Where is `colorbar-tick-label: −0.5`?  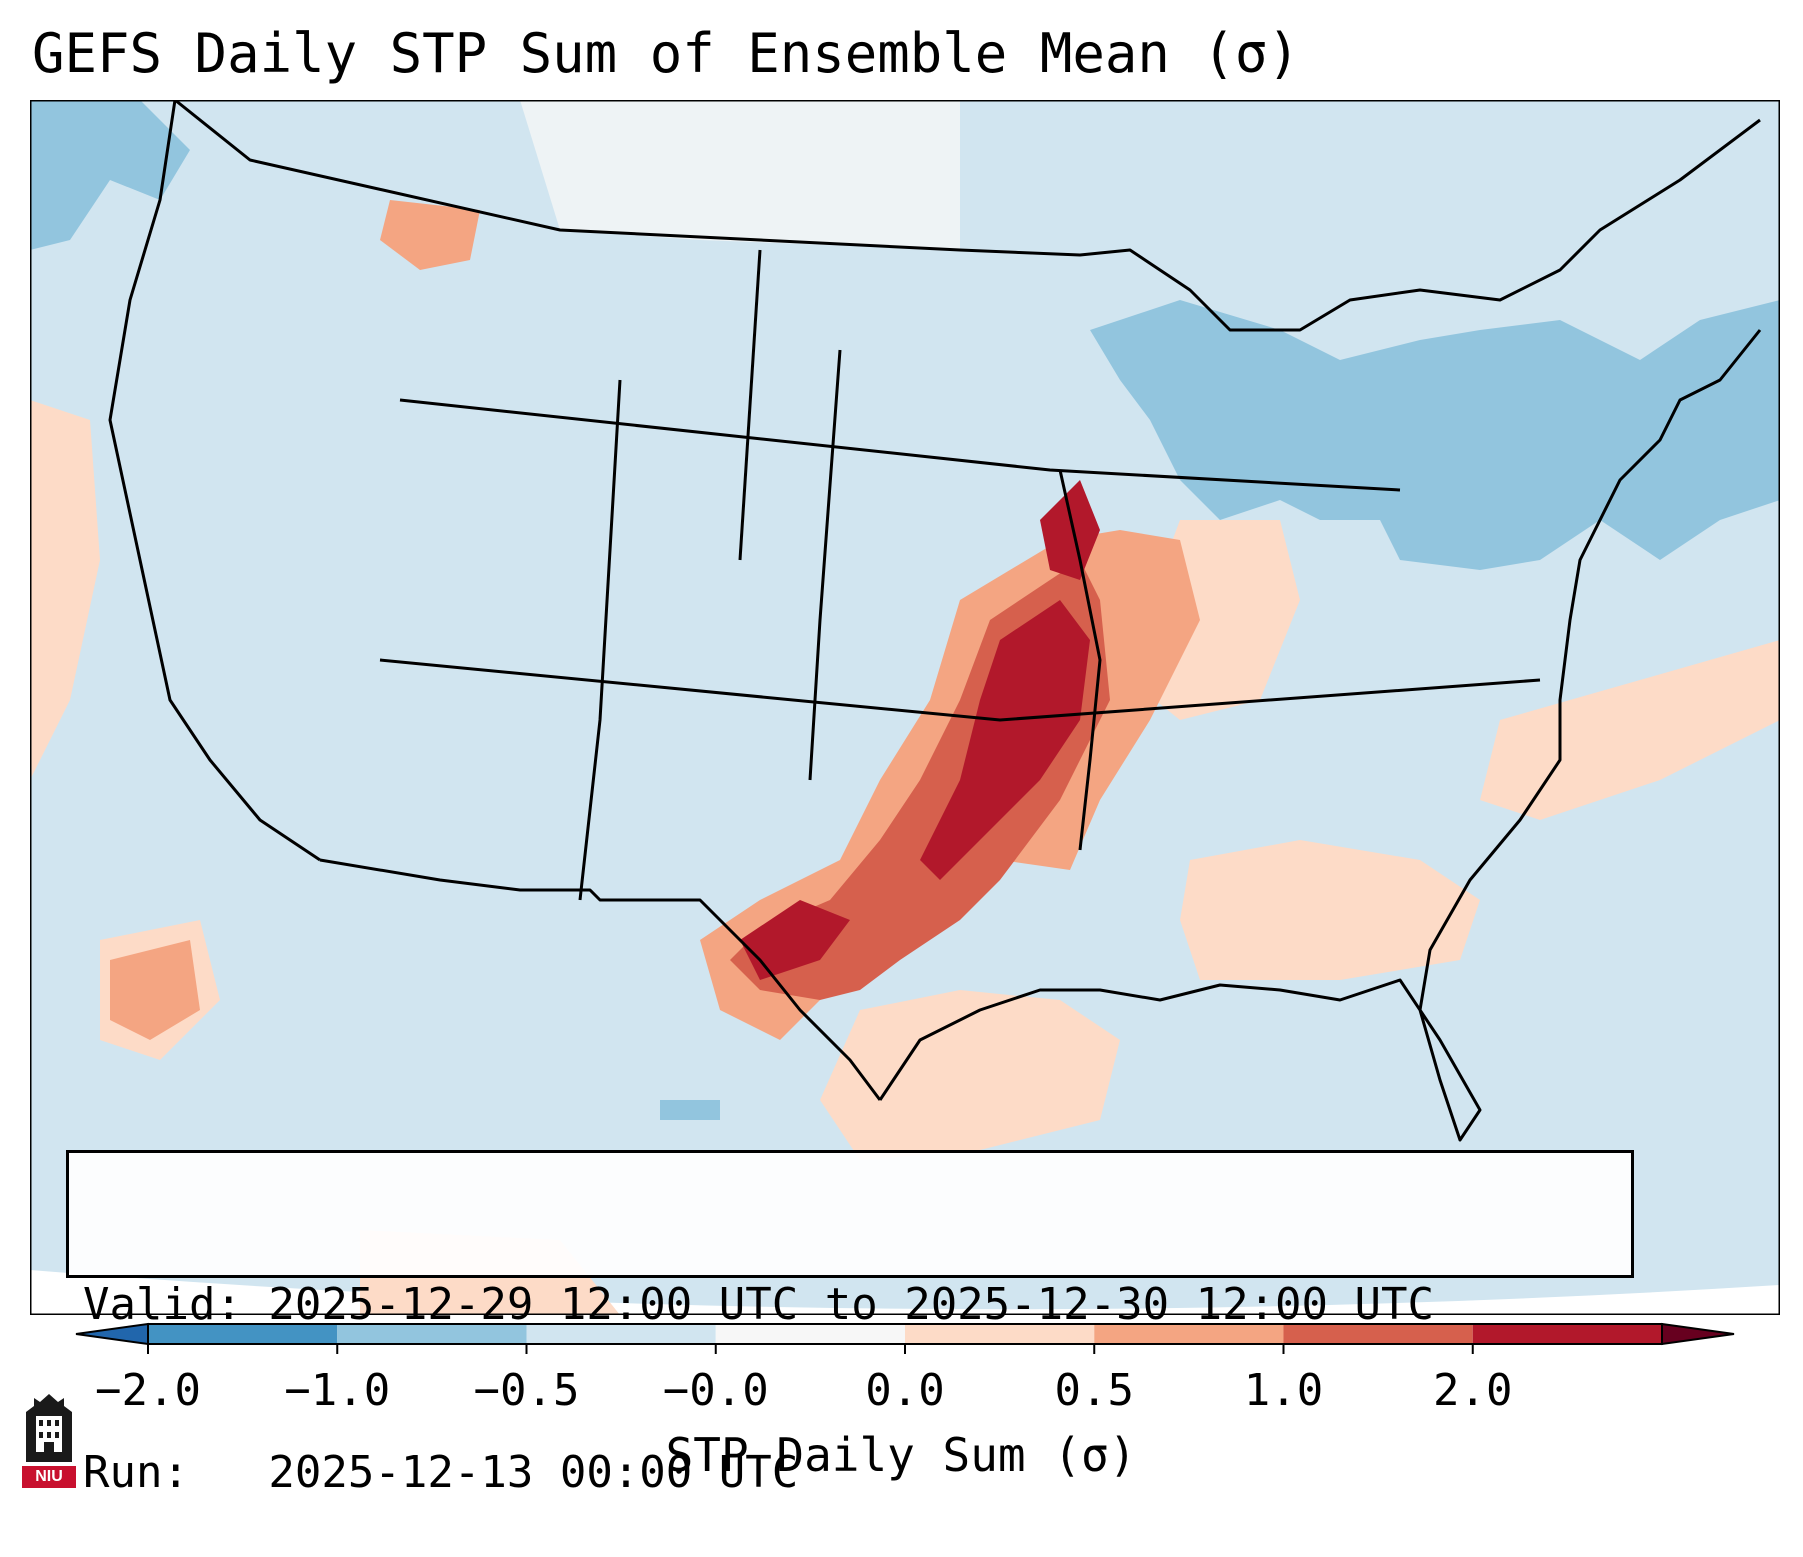
colorbar-tick-label: −0.5 is located at coordinates (526, 1390).